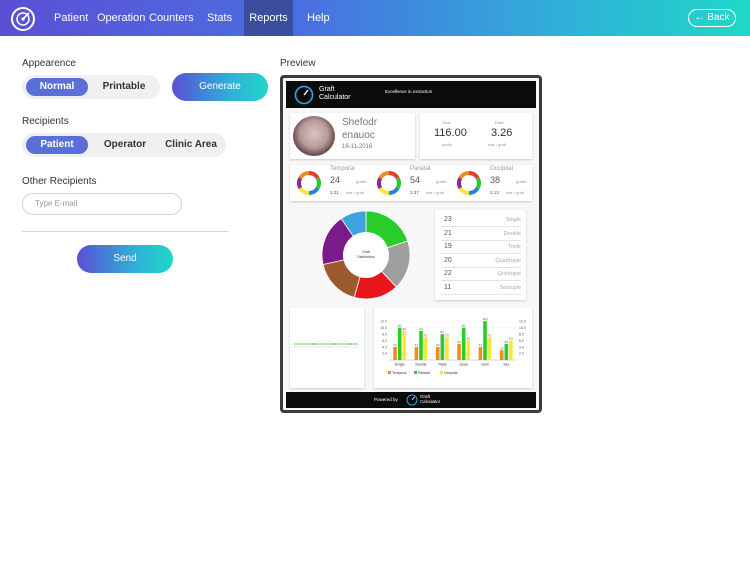 The width and height of the screenshot is (750, 562). What do you see at coordinates (384, 354) in the screenshot?
I see `y-tick-label-left: 2.0` at bounding box center [384, 354].